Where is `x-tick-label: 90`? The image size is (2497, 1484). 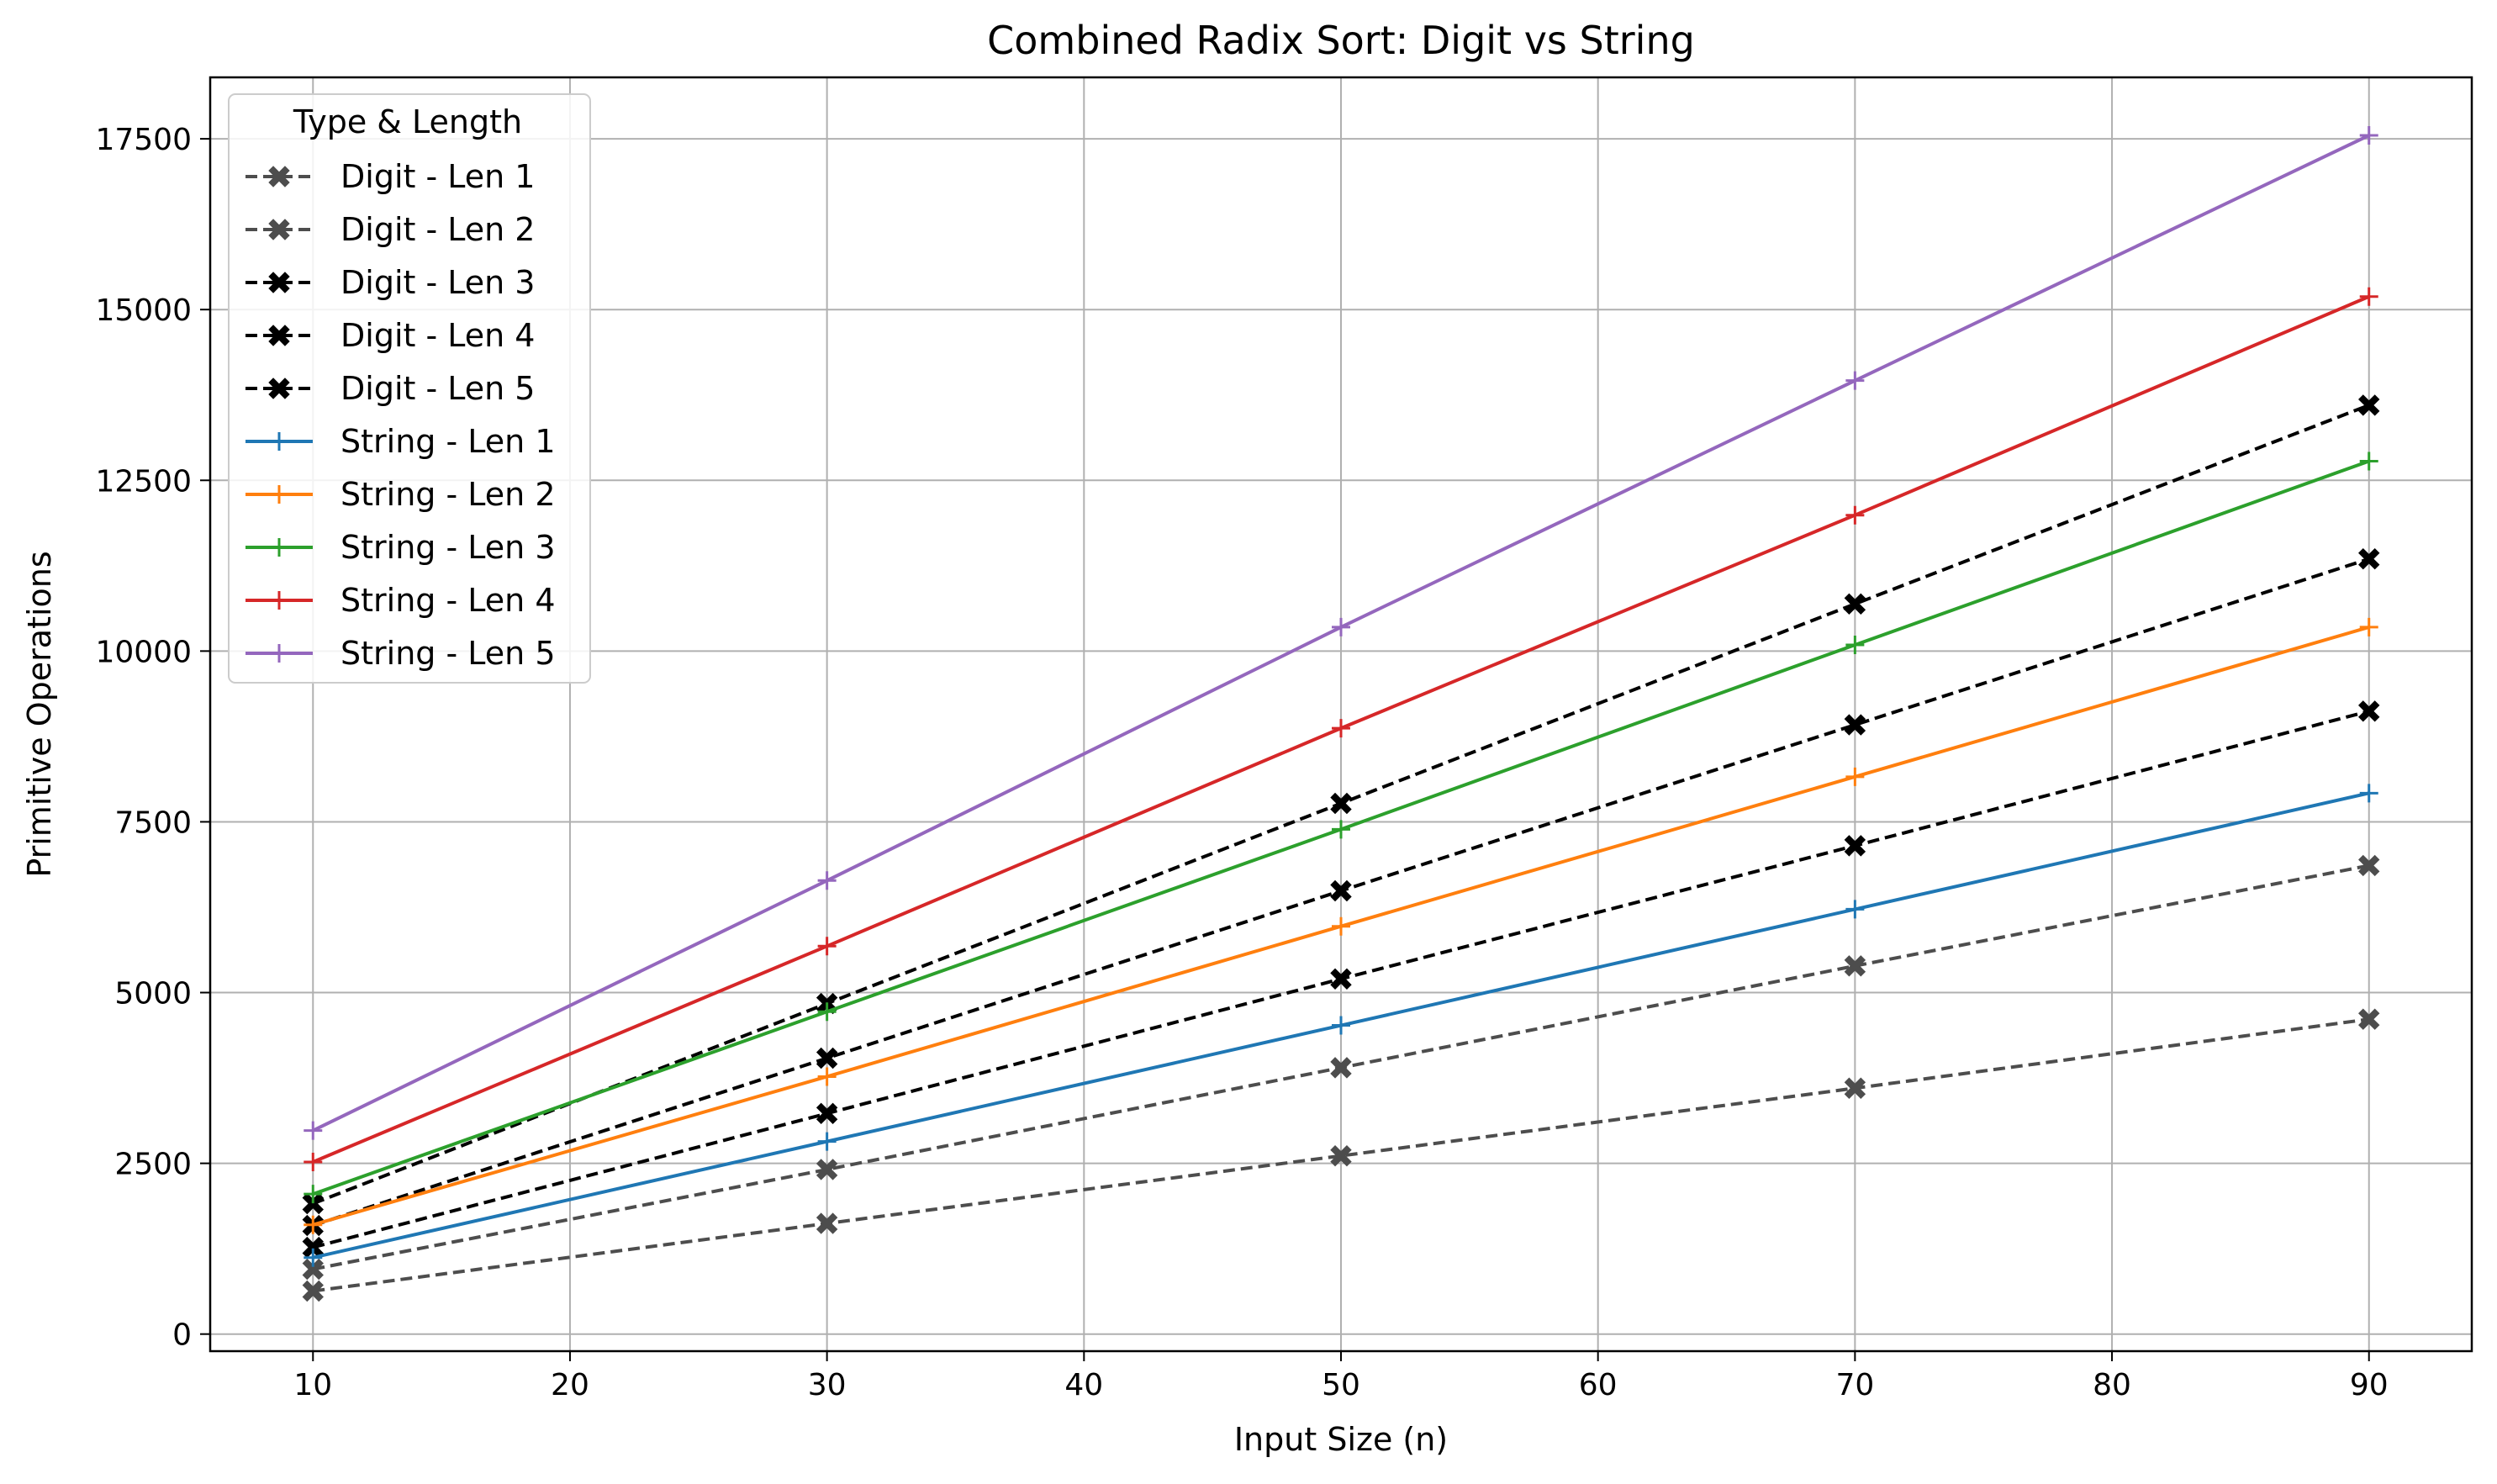
x-tick-label: 90 is located at coordinates (2369, 1385).